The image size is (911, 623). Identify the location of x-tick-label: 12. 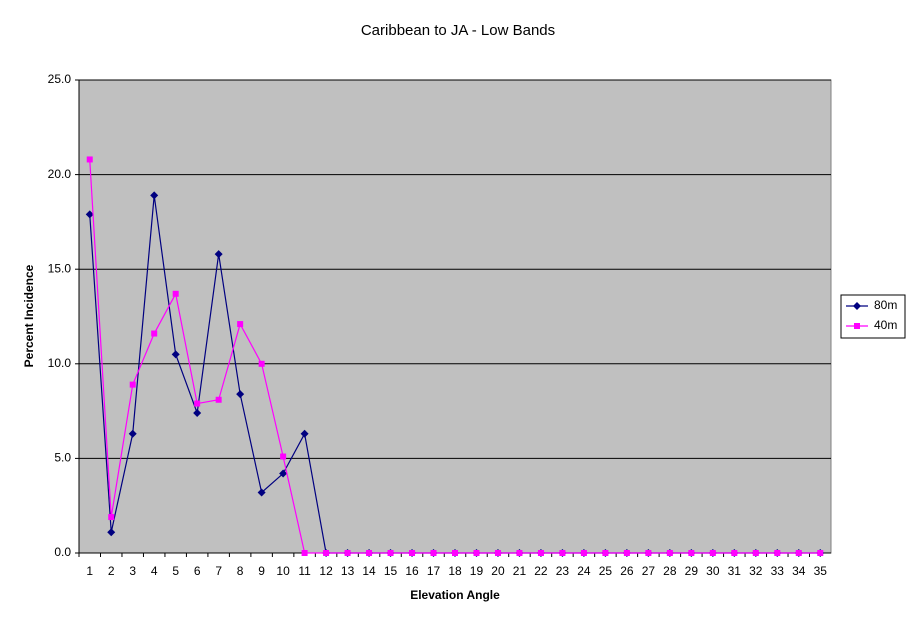
(326, 571).